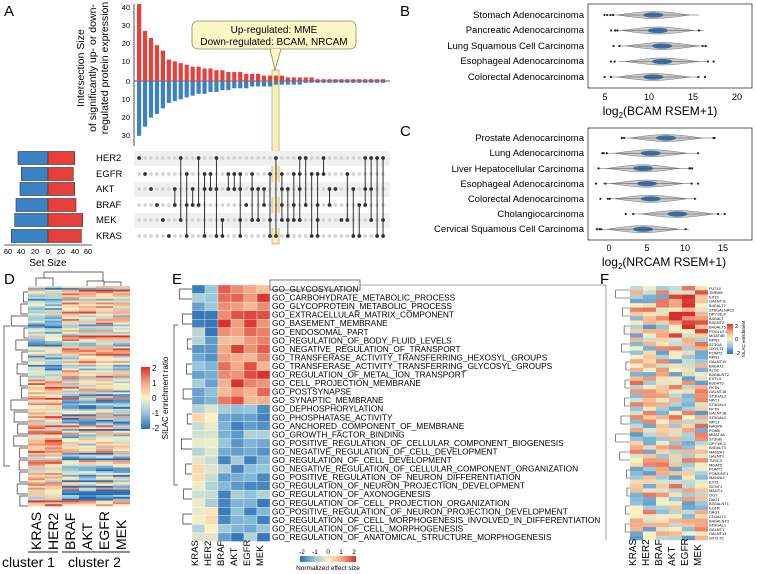 The image size is (757, 574). I want to click on e-term-label: GO_GLYCOSYLATION, so click(315, 289).